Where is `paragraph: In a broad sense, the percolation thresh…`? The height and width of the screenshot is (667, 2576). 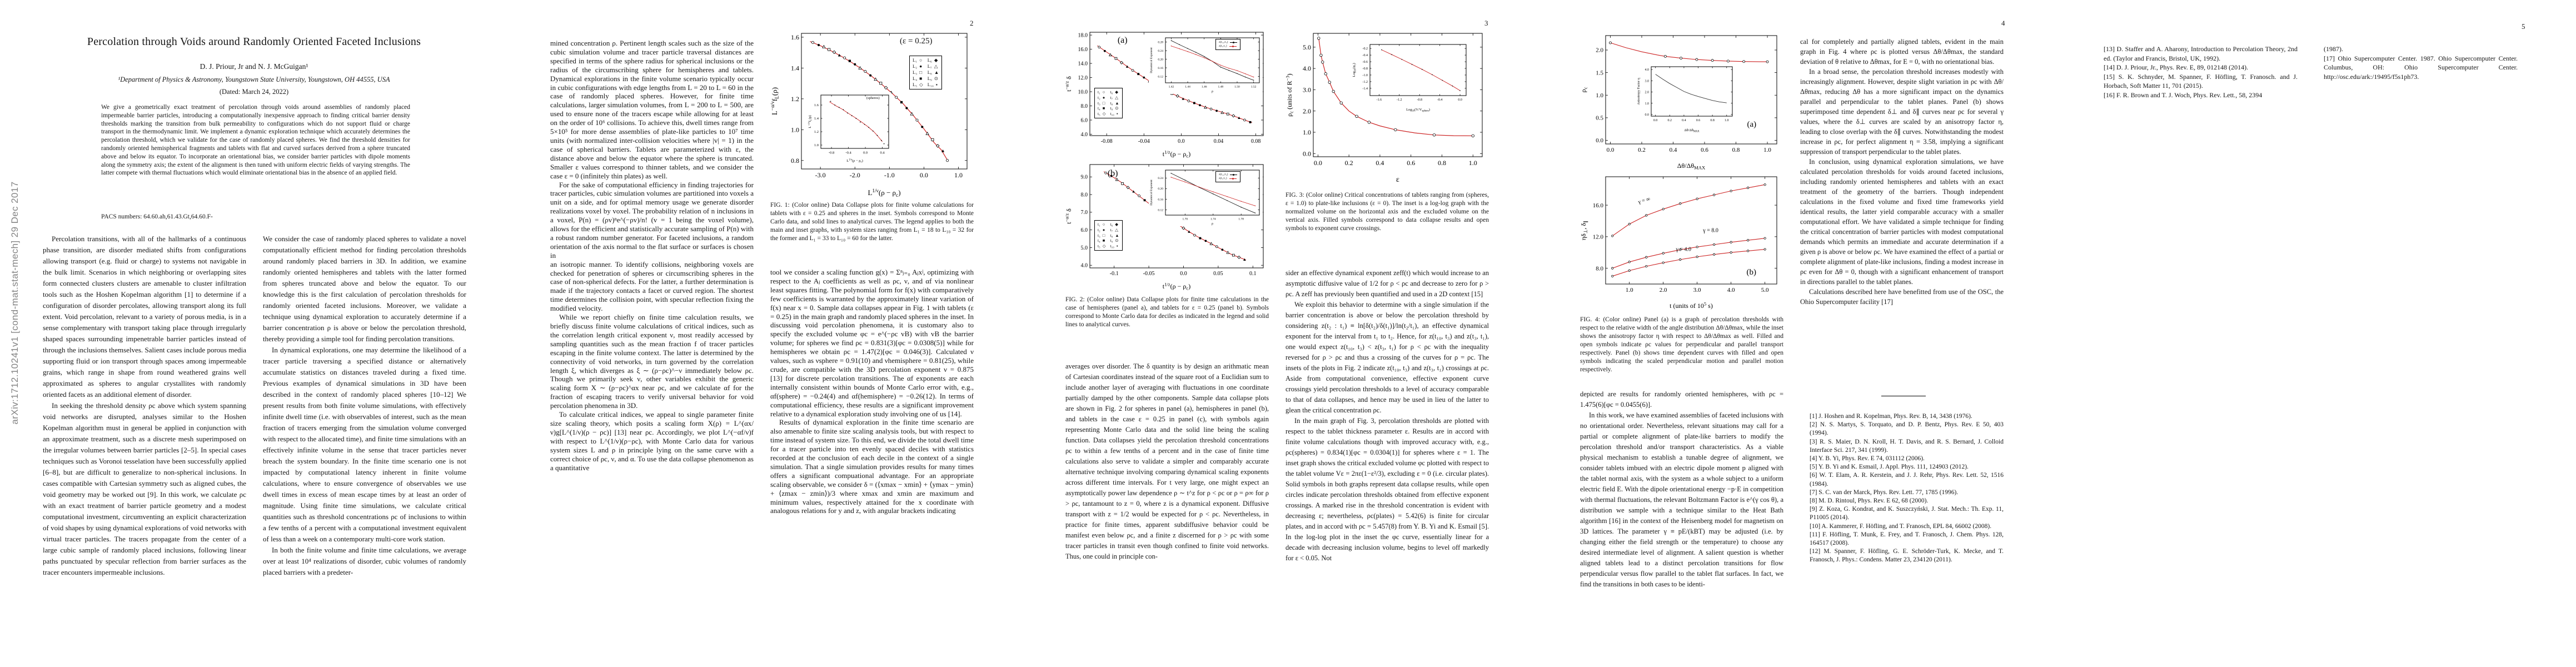 paragraph: In a broad sense, the percolation thresh… is located at coordinates (1902, 112).